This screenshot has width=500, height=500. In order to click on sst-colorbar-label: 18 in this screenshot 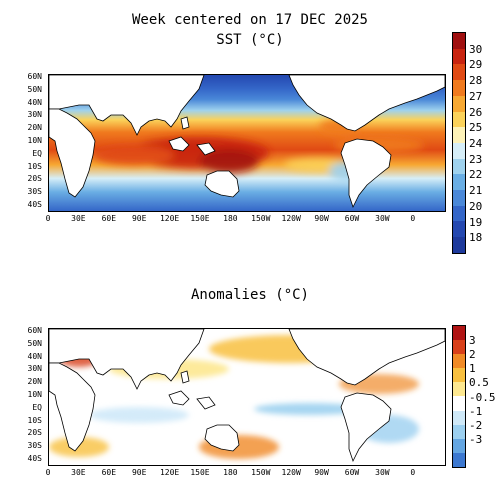, I will do `click(476, 238)`.